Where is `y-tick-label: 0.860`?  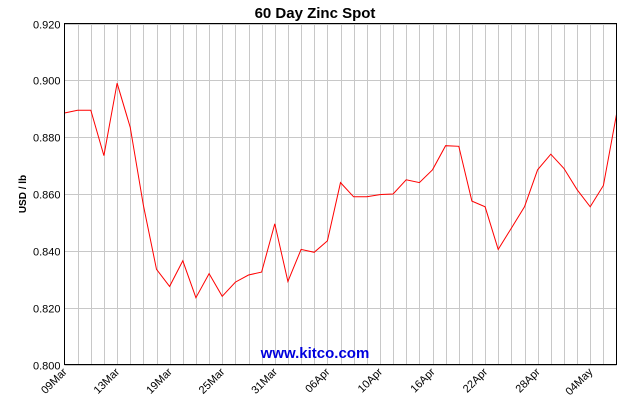
y-tick-label: 0.860 is located at coordinates (47, 196).